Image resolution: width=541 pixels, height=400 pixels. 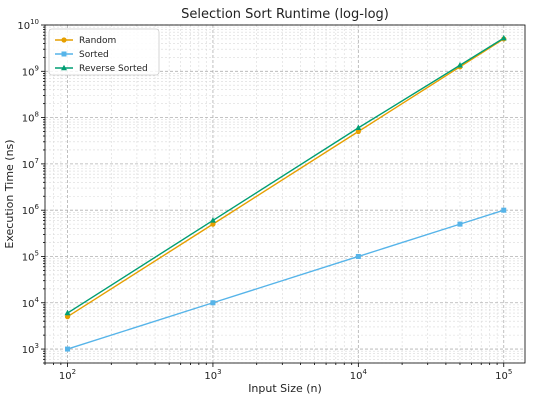 I want to click on legend-label: Sorted, so click(x=94, y=55).